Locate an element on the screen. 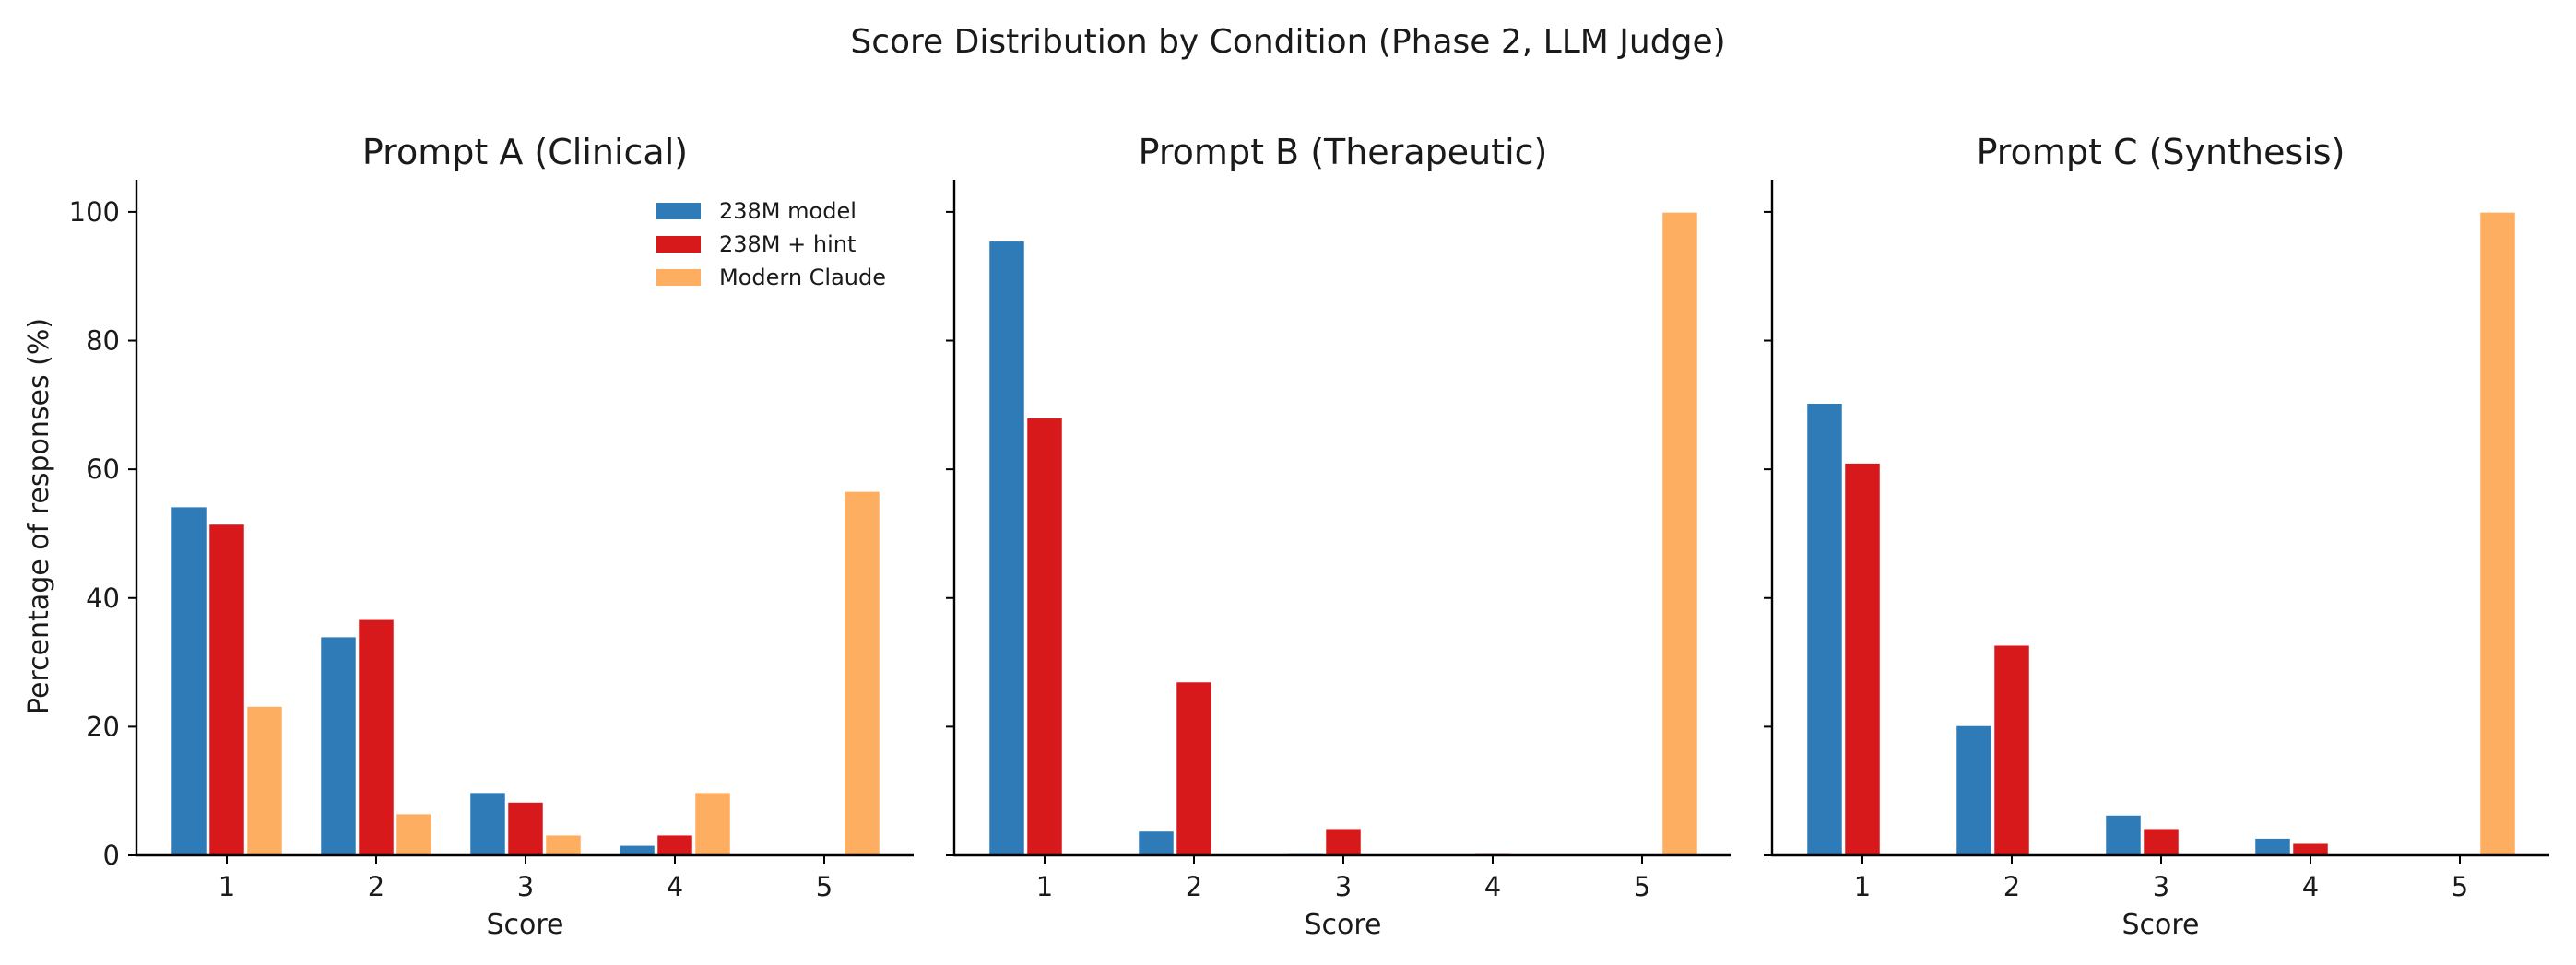 Image resolution: width=2576 pixels, height=965 pixels. y-tick-label: 80 is located at coordinates (103, 341).